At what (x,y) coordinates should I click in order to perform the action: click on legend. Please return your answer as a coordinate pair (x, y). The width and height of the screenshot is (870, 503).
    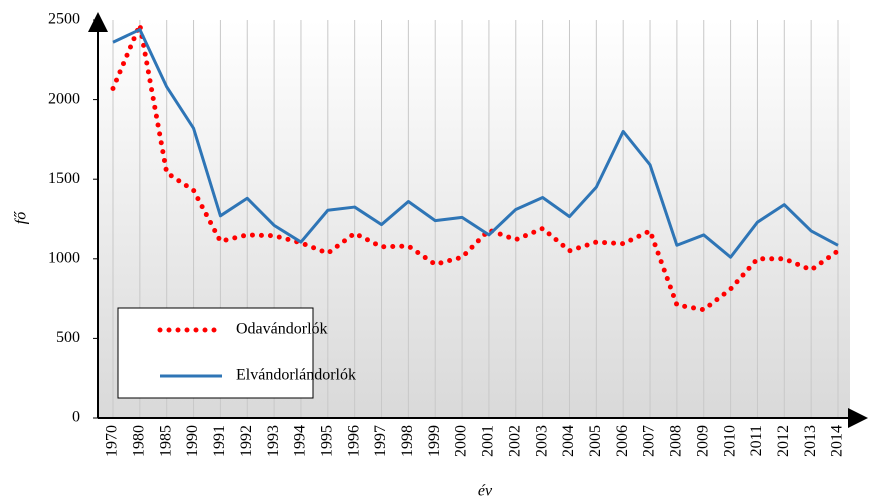
    Looking at the image, I should click on (215, 353).